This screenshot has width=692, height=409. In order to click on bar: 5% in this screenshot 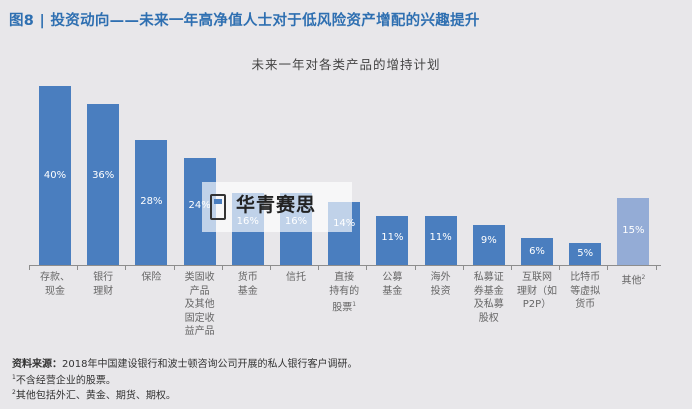, I will do `click(585, 253)`.